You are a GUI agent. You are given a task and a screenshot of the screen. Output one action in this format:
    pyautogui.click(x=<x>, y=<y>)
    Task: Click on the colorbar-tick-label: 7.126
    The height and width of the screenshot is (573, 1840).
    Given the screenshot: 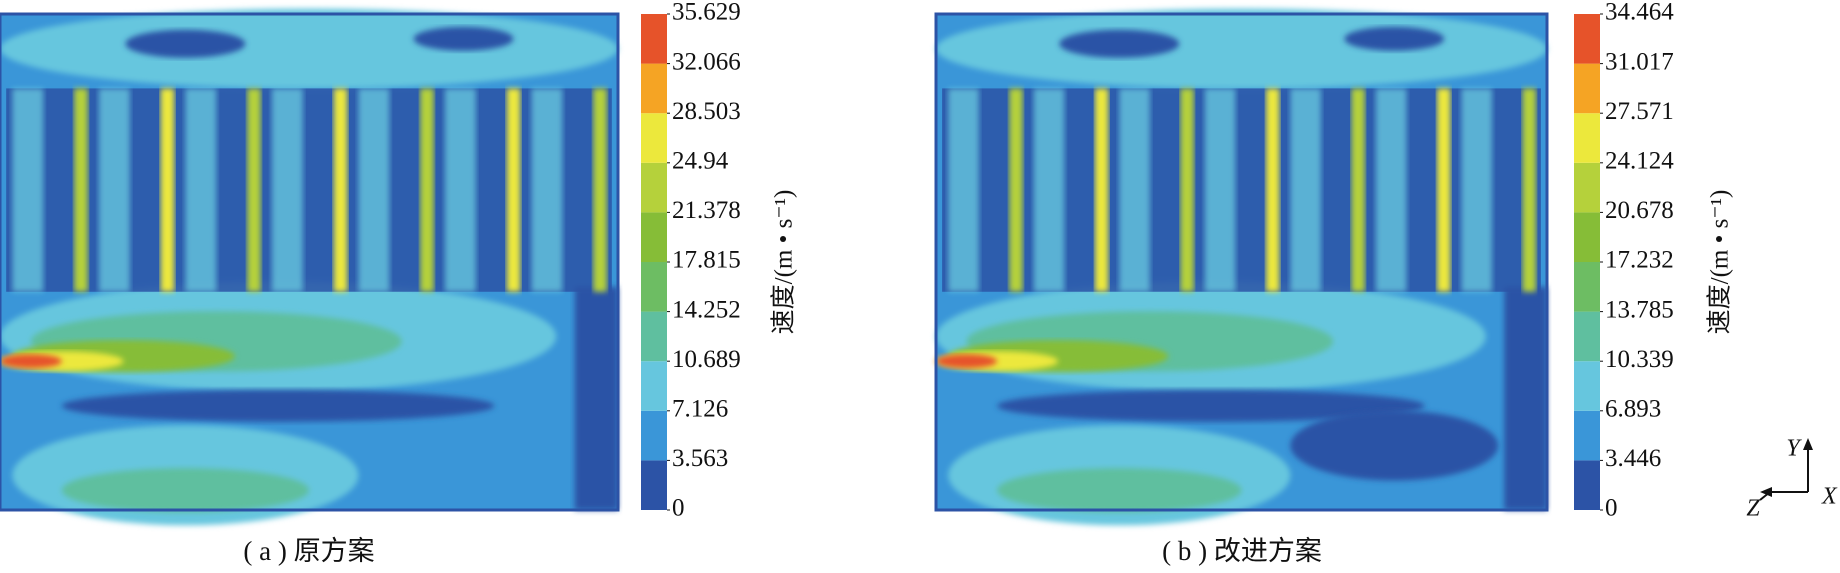 What is the action you would take?
    pyautogui.click(x=700, y=409)
    